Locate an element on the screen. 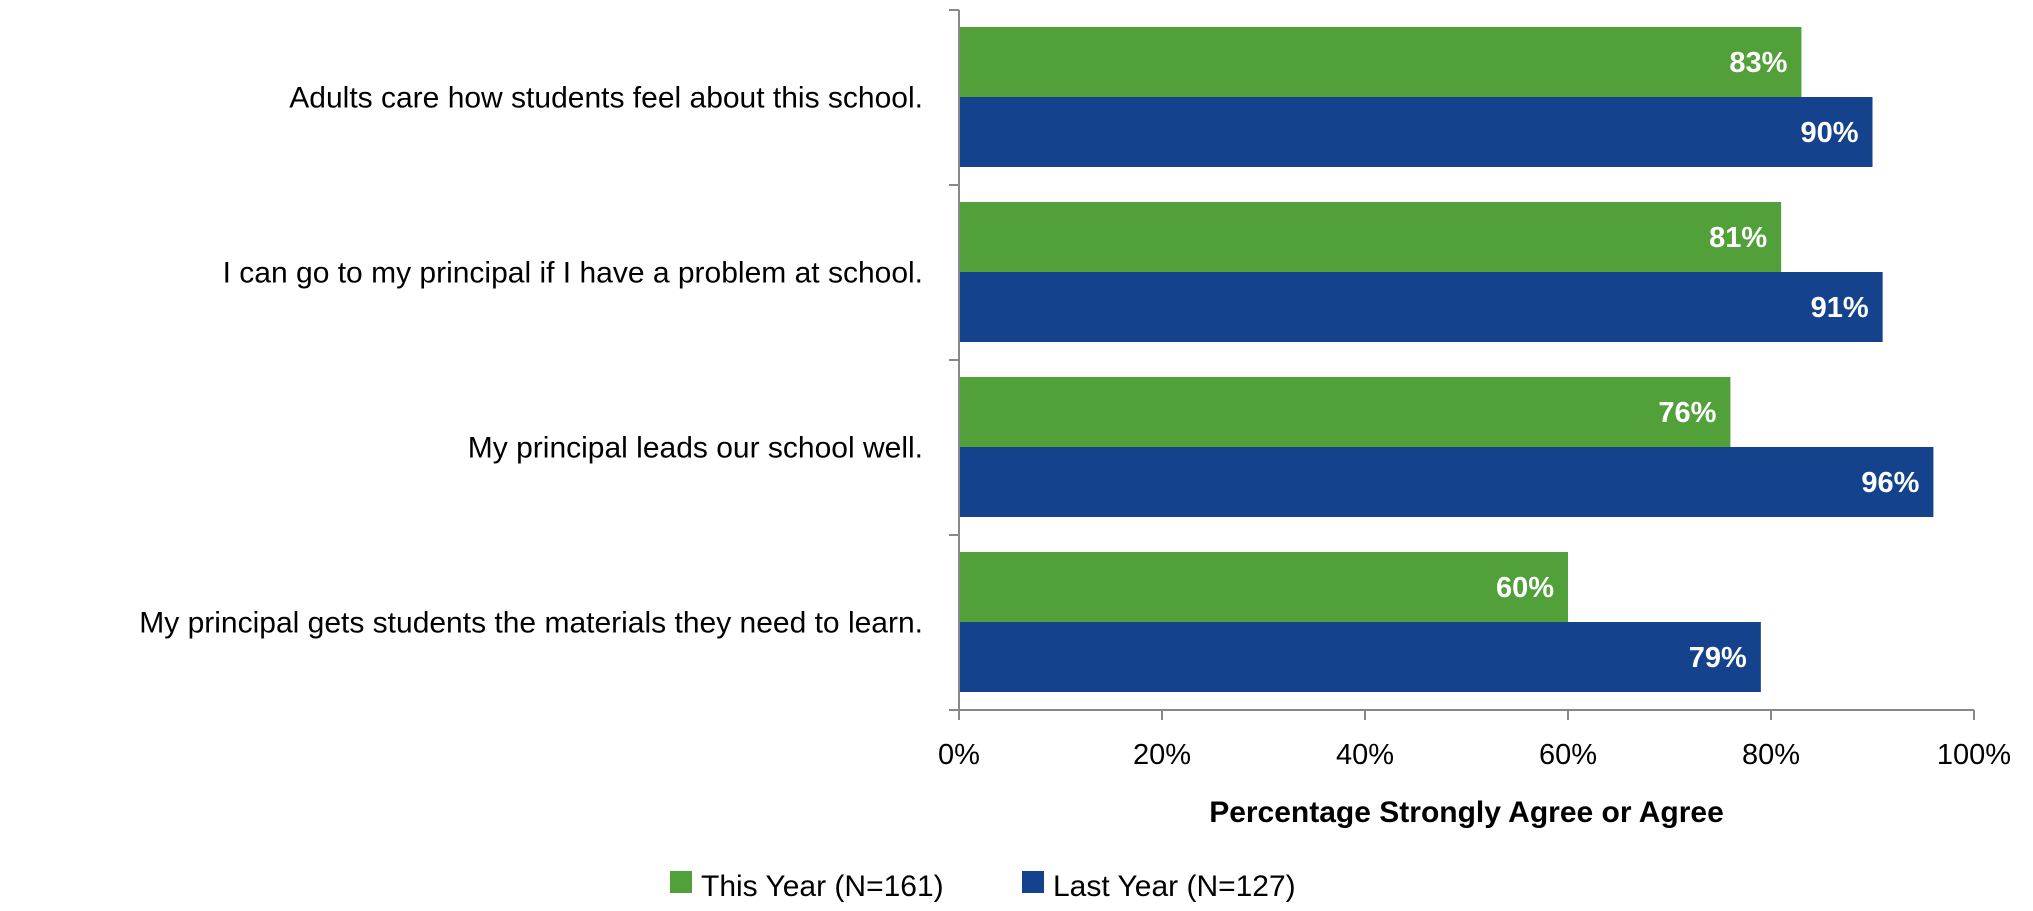  legend-label-last-year: Last Year (N=127) is located at coordinates (1174, 886).